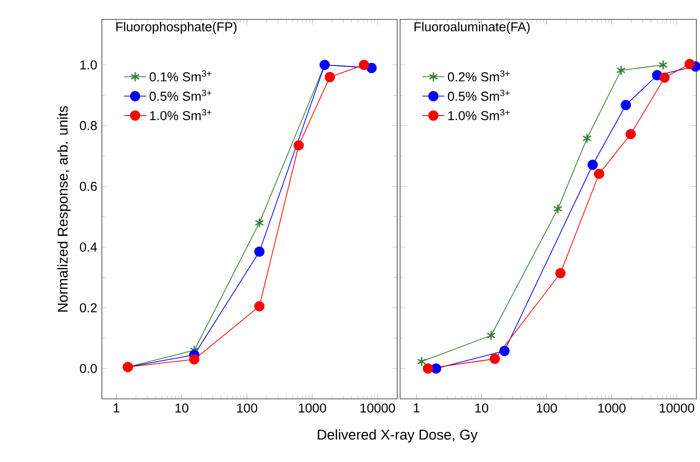 This screenshot has height=462, width=700. Describe the element at coordinates (64, 209) in the screenshot. I see `y-axis-title: Normalized Response, arb. units` at that location.